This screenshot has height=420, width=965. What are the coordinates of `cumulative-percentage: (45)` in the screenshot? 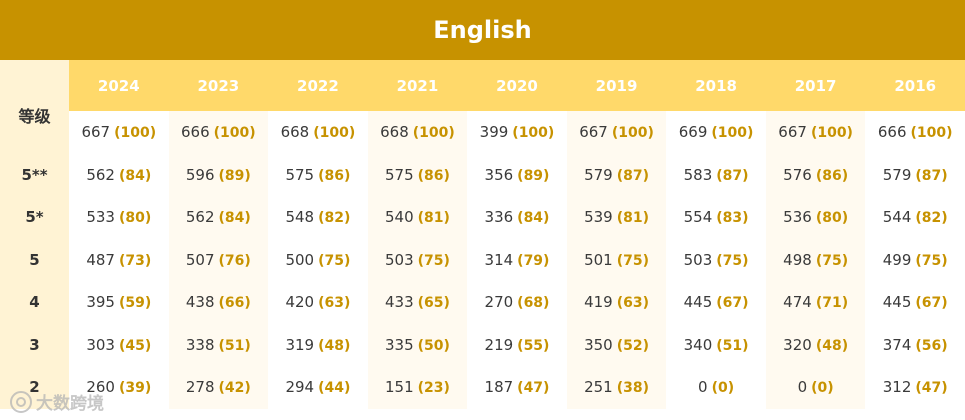 It's located at (135, 345).